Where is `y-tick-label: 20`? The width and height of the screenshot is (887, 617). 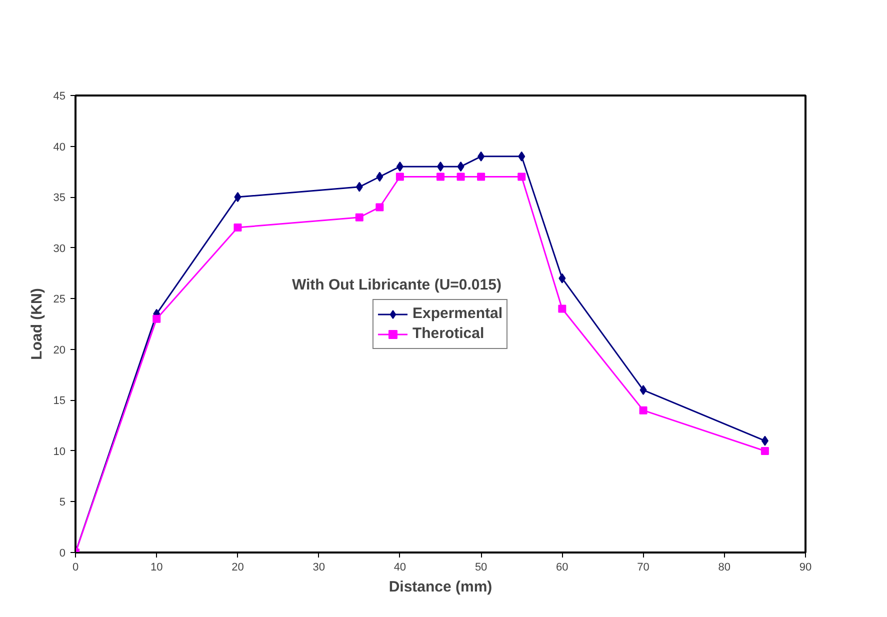
y-tick-label: 20 is located at coordinates (59, 350).